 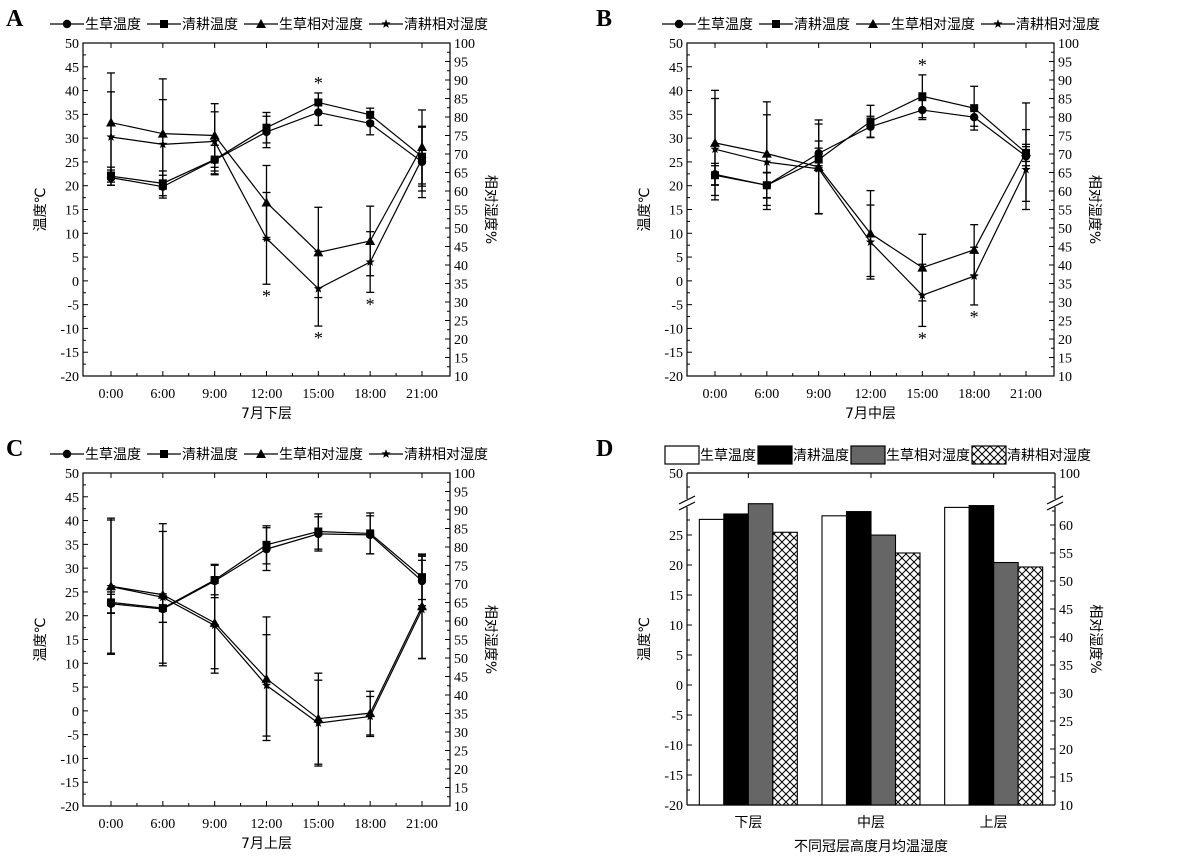 I want to click on x-tick-label: 中层, so click(x=871, y=823).